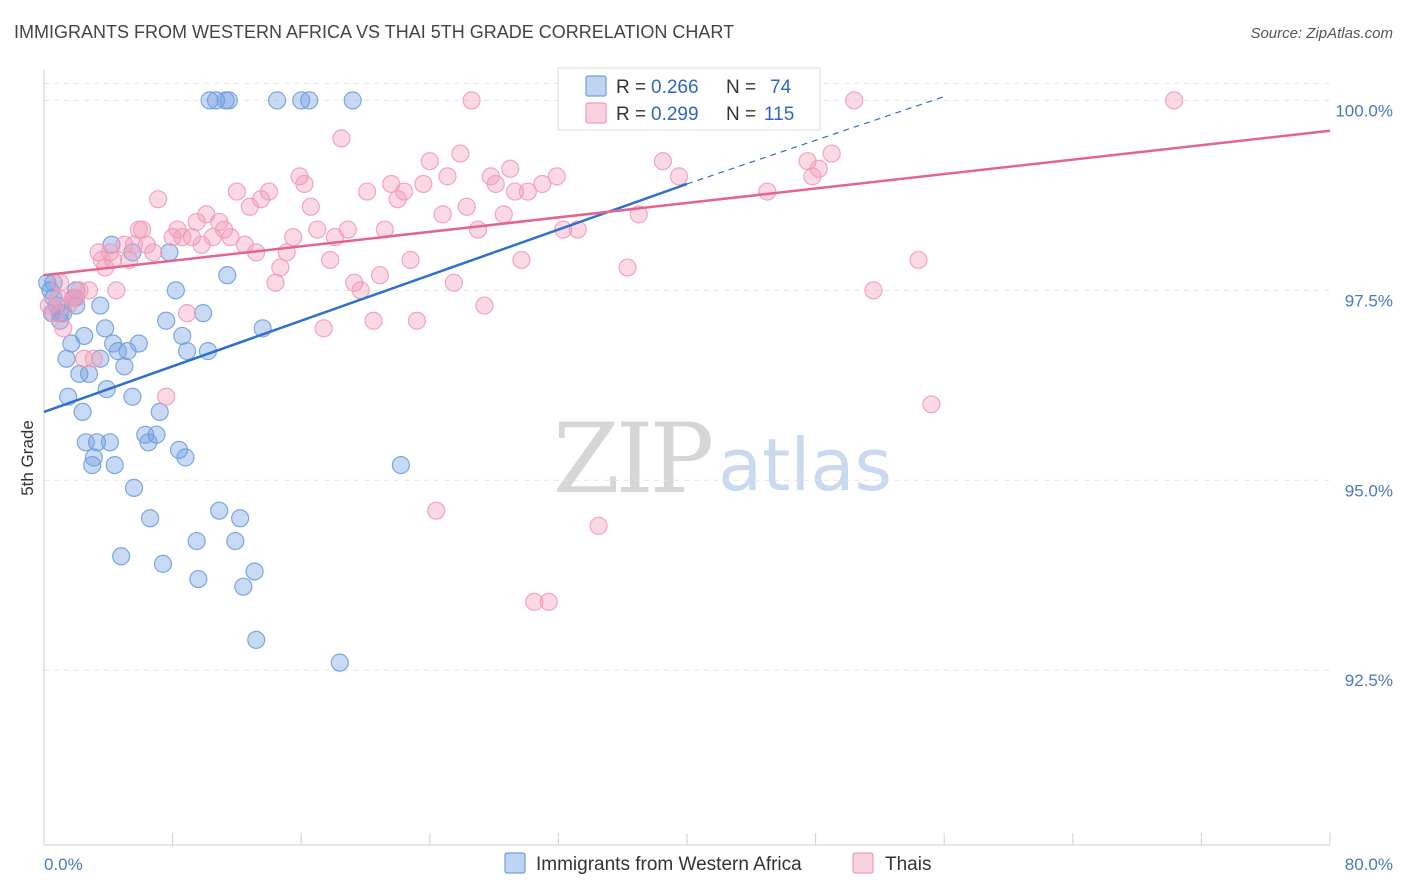 Image resolution: width=1406 pixels, height=892 pixels. I want to click on stats-legend: R = 0.266 N = 74 R = 0.299 N = 115, so click(689, 99).